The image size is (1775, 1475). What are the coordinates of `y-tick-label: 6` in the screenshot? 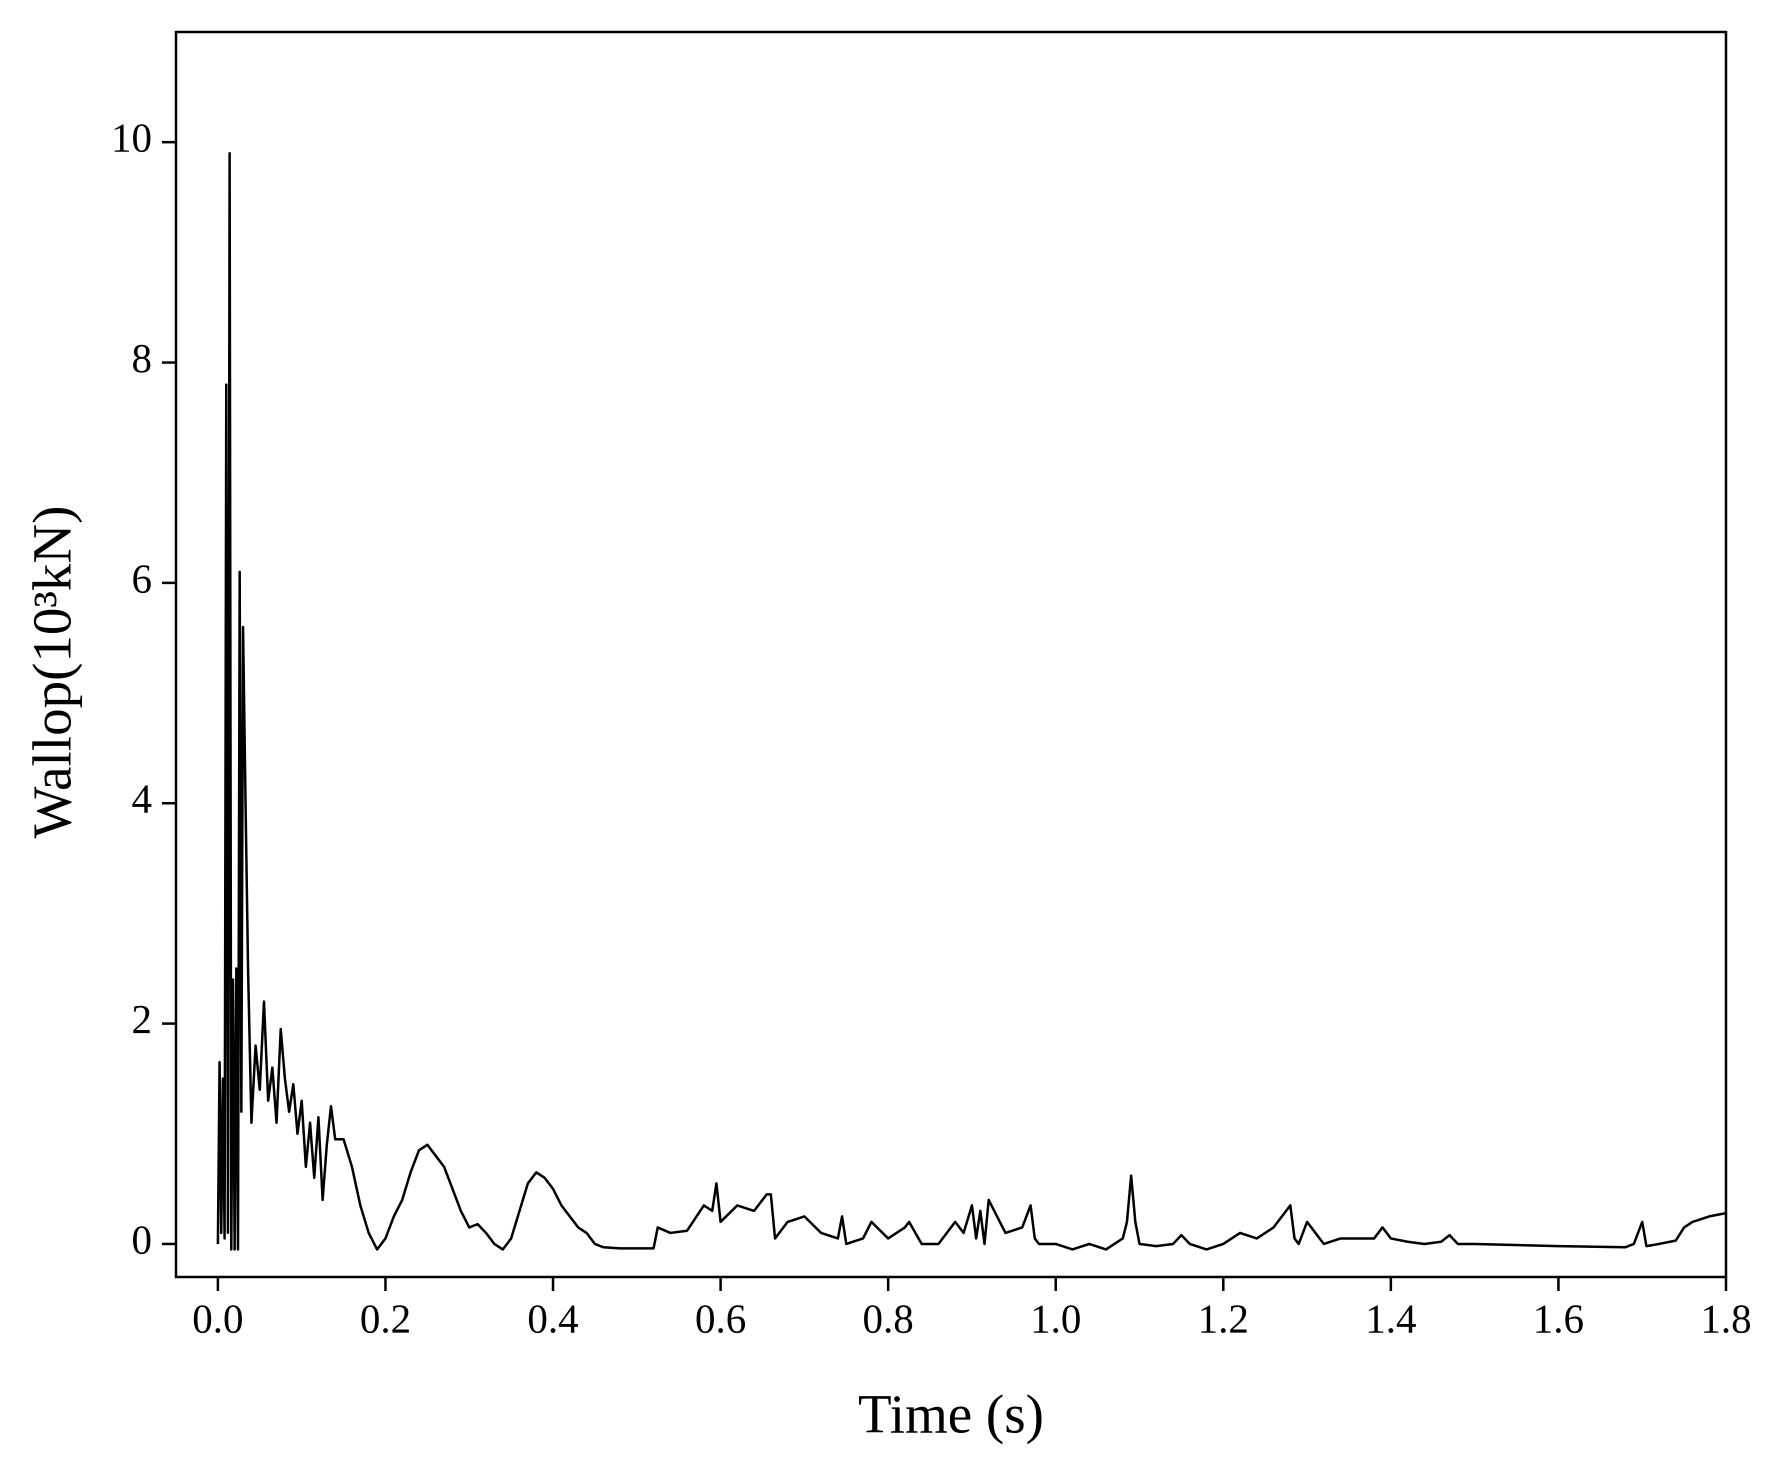 It's located at (142, 578).